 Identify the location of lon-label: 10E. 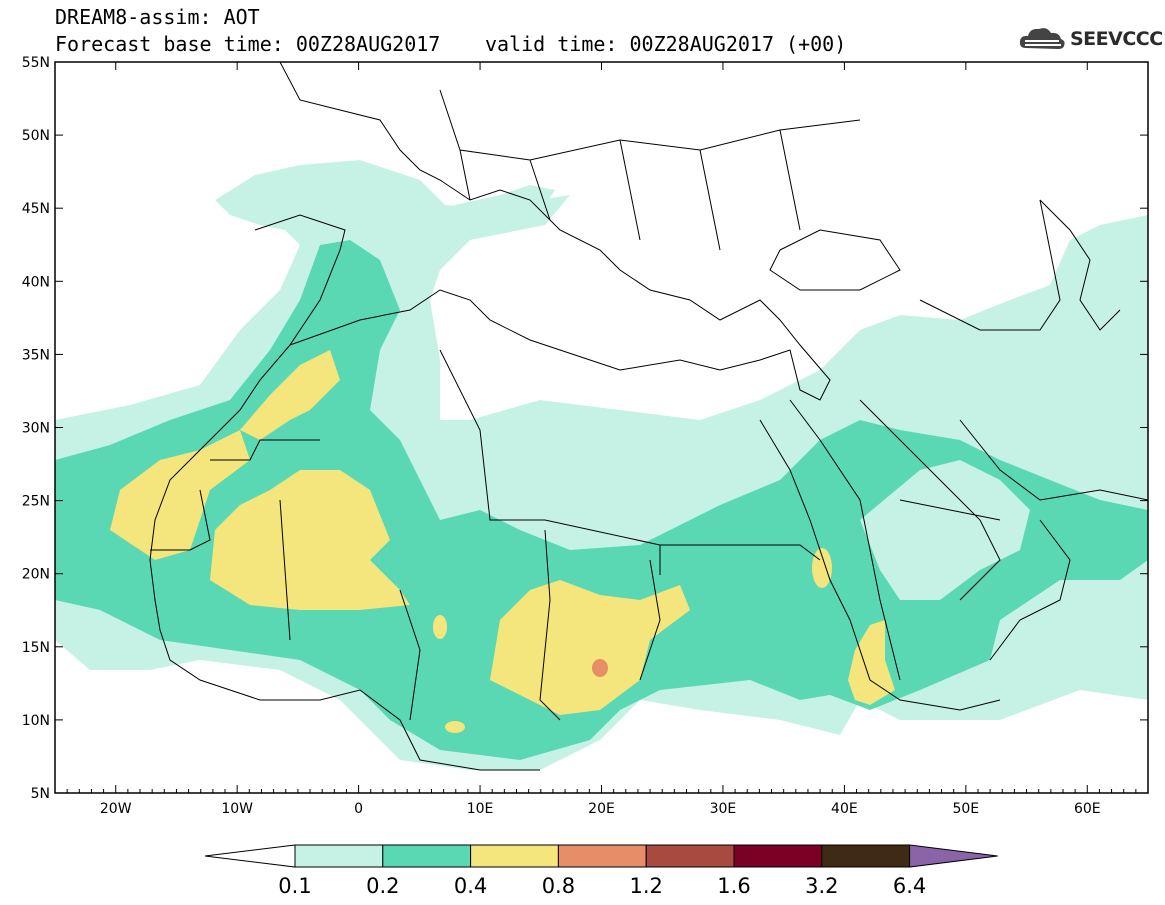
(480, 809).